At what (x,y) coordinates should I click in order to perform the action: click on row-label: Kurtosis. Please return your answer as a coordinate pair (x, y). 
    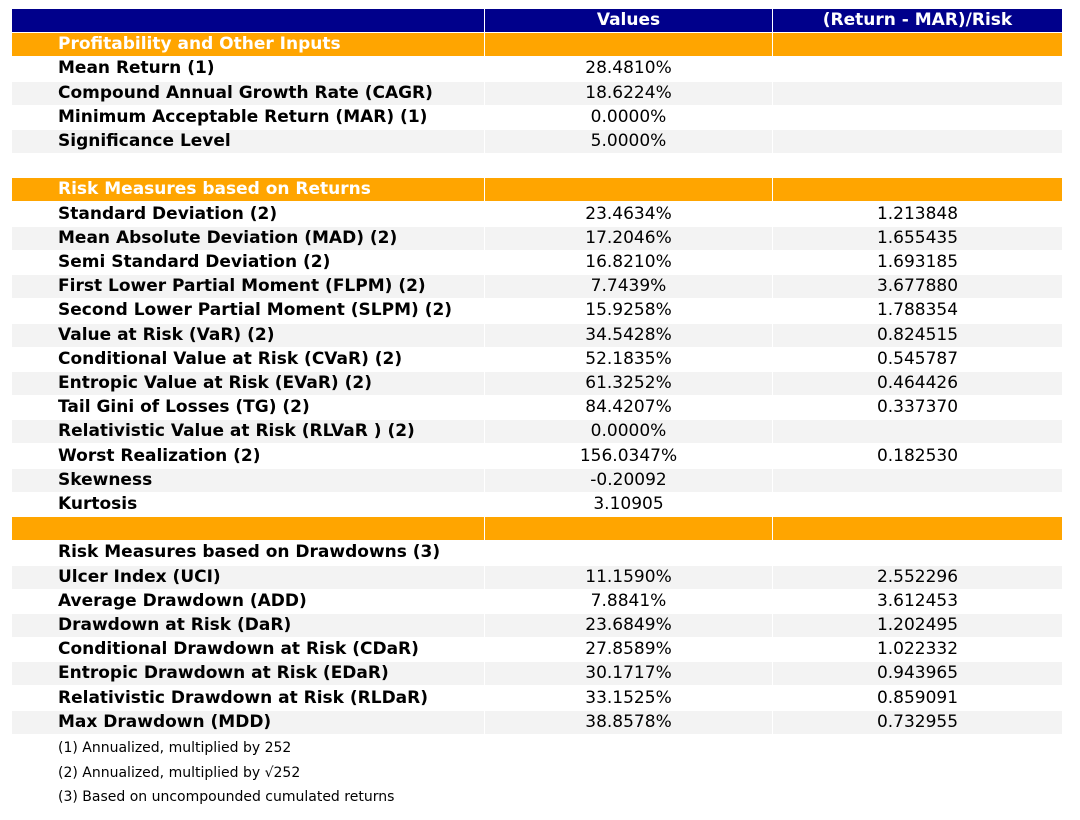
    Looking at the image, I should click on (98, 504).